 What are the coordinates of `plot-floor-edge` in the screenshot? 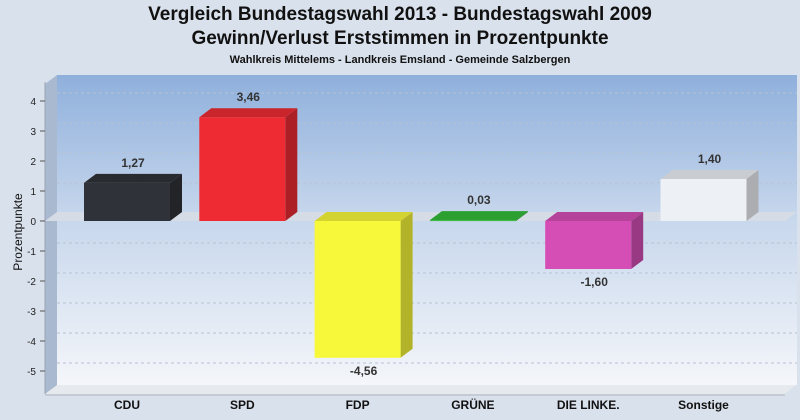 It's located at (415, 395).